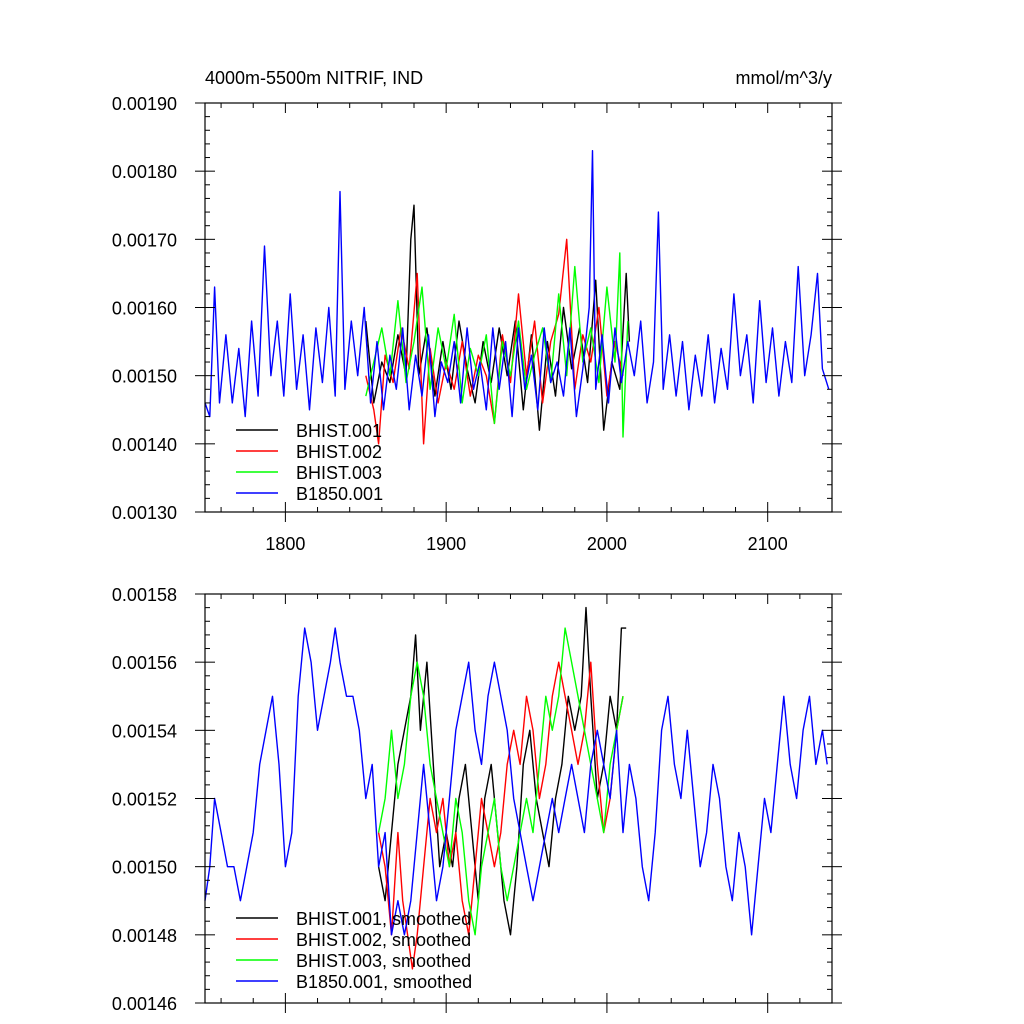  I want to click on x-tick-label: 1800, so click(285, 544).